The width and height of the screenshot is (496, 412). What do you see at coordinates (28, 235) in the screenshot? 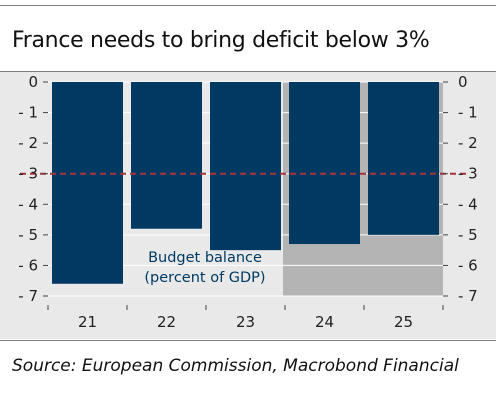
I see `left-tick-label-5: - 5` at bounding box center [28, 235].